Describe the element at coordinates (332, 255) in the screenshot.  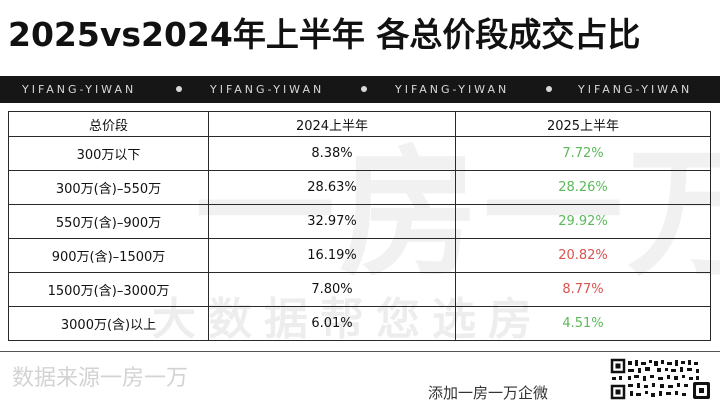
I see `value-2024-cell: 16.19%` at that location.